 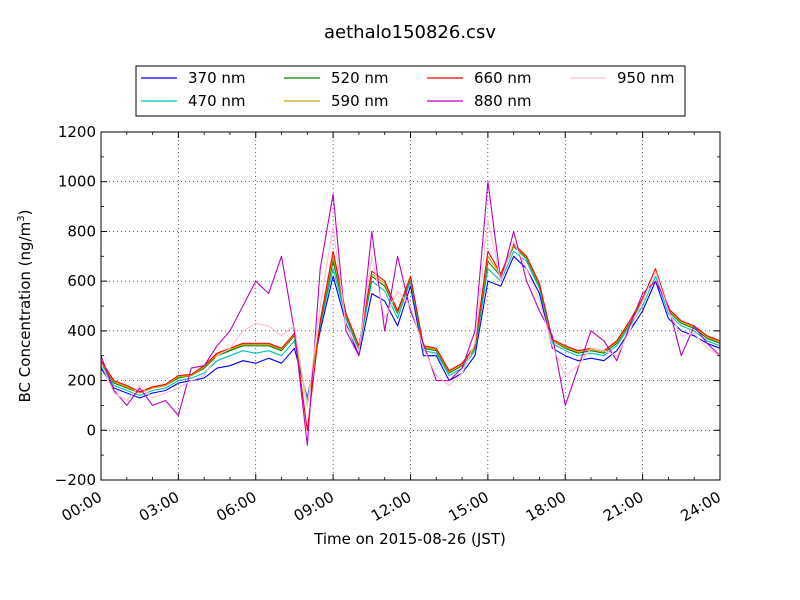 I want to click on x-axis-label: Time on 2015-08-26 (JST), so click(x=409, y=539).